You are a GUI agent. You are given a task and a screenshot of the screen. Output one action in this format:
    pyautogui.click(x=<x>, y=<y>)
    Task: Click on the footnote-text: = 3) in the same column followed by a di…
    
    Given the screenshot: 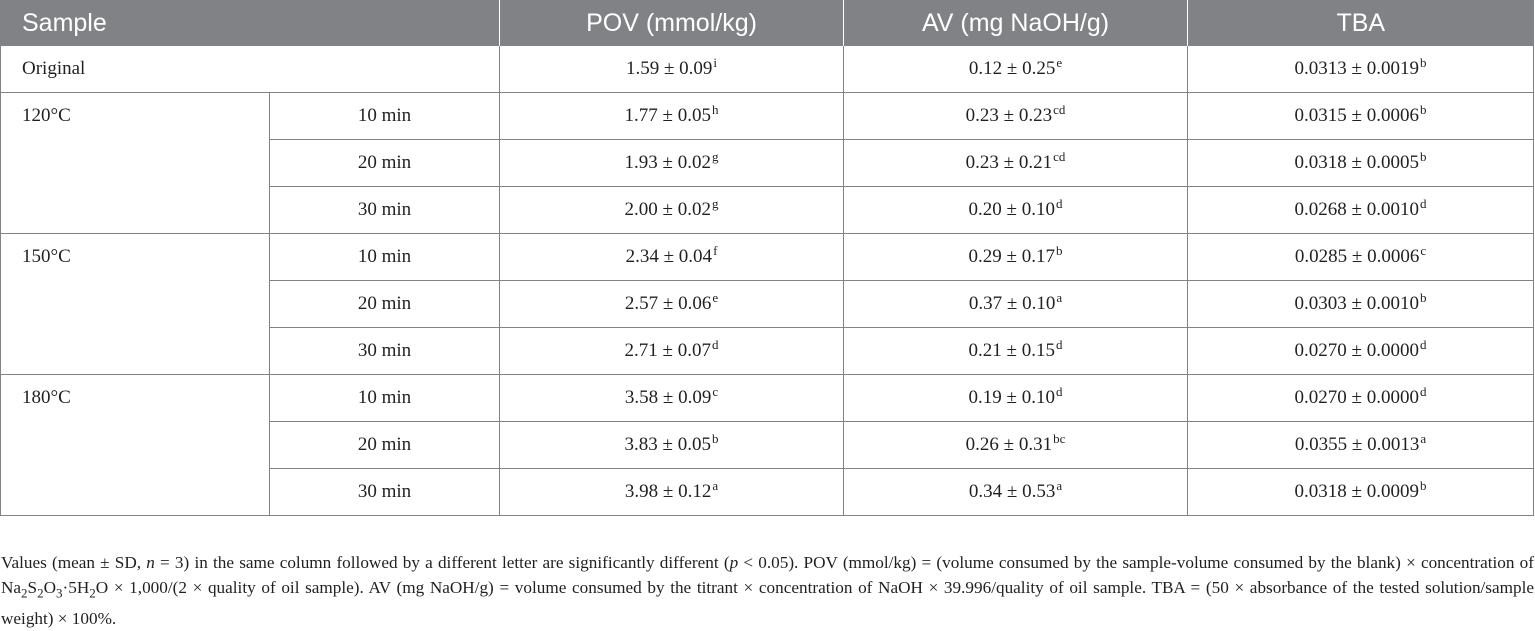 What is the action you would take?
    pyautogui.click(x=442, y=563)
    